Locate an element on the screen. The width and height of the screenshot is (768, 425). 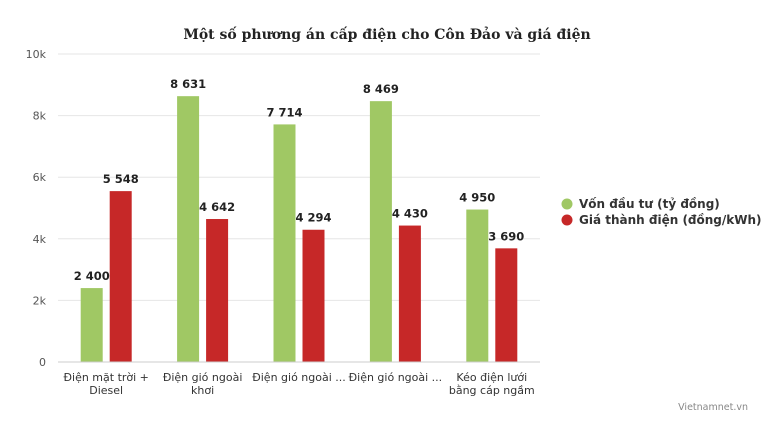
data-label: 8 469 is located at coordinates (381, 89).